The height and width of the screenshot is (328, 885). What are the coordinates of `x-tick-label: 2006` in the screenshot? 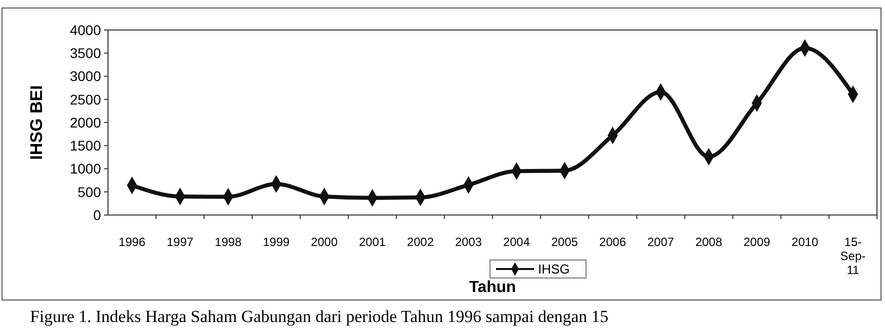 It's located at (612, 242).